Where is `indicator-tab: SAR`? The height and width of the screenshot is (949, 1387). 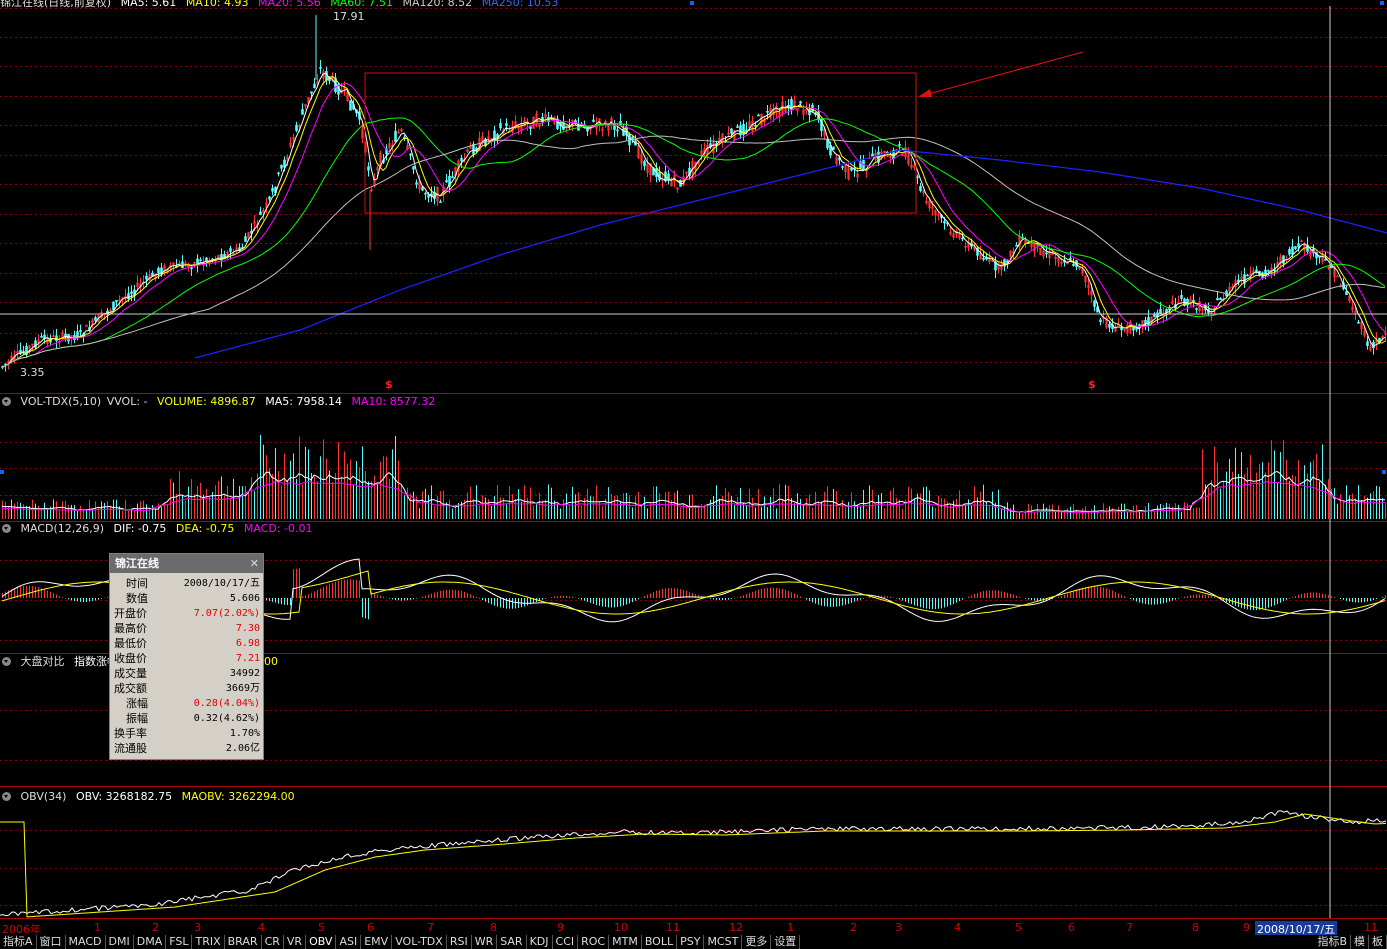 indicator-tab: SAR is located at coordinates (512, 942).